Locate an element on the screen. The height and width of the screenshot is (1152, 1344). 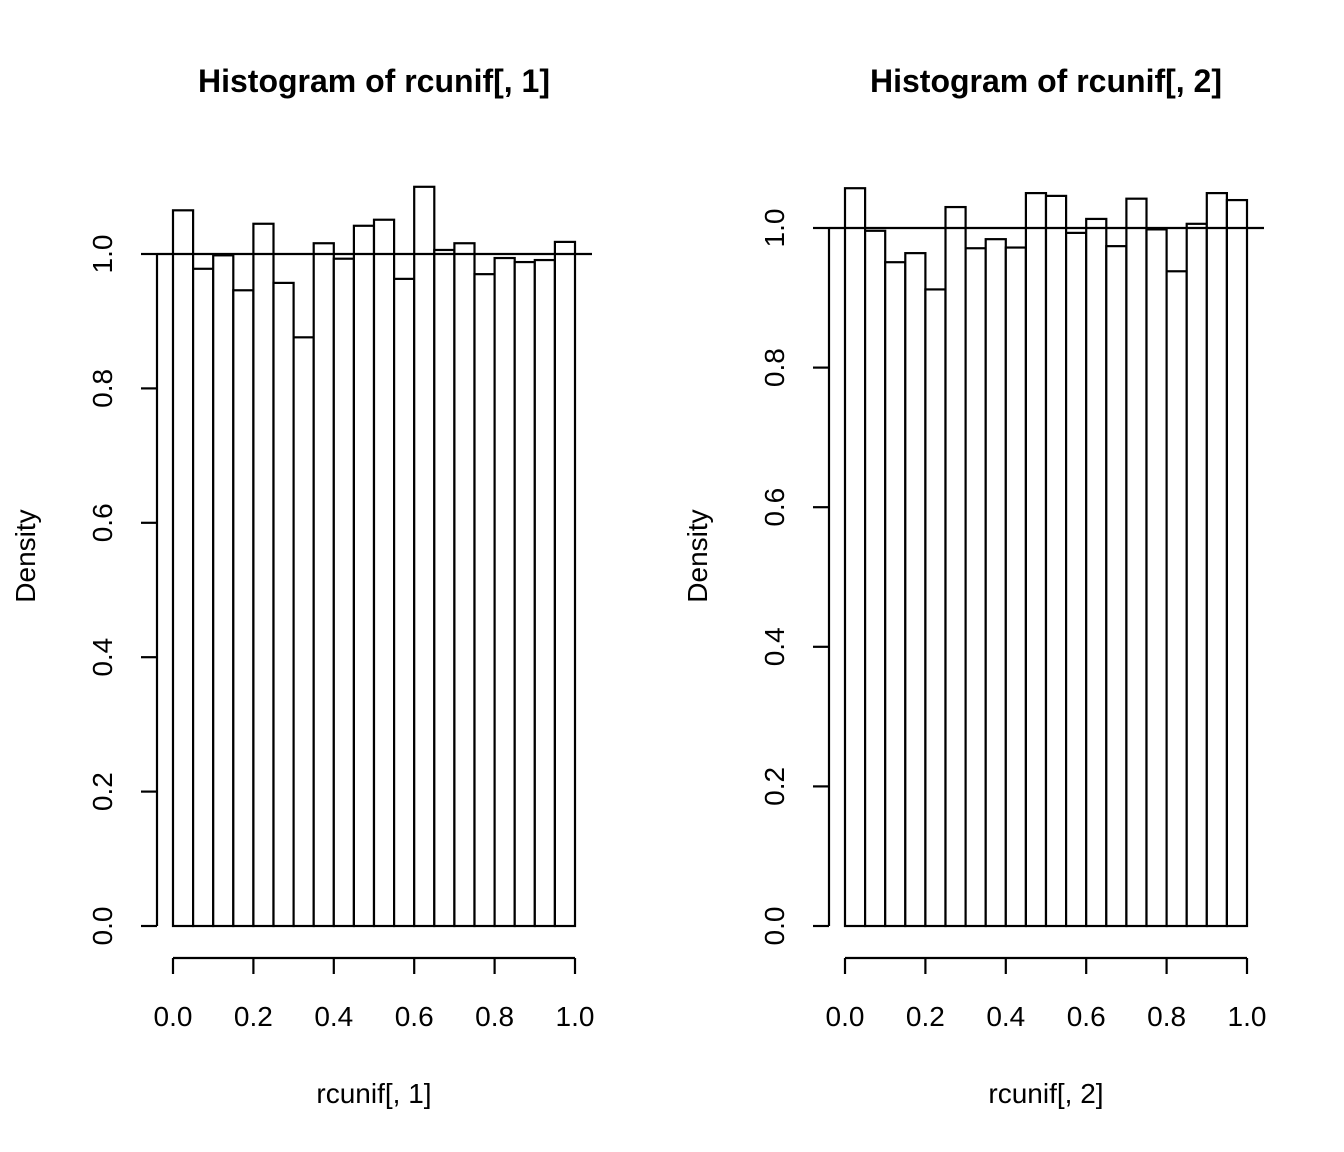
chart-title: Histogram of rcunif[, 2] is located at coordinates (1046, 81).